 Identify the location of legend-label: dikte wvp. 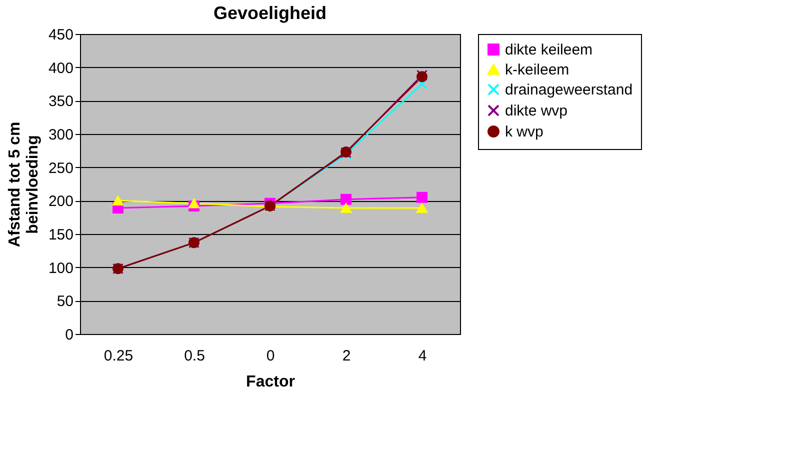
(536, 111).